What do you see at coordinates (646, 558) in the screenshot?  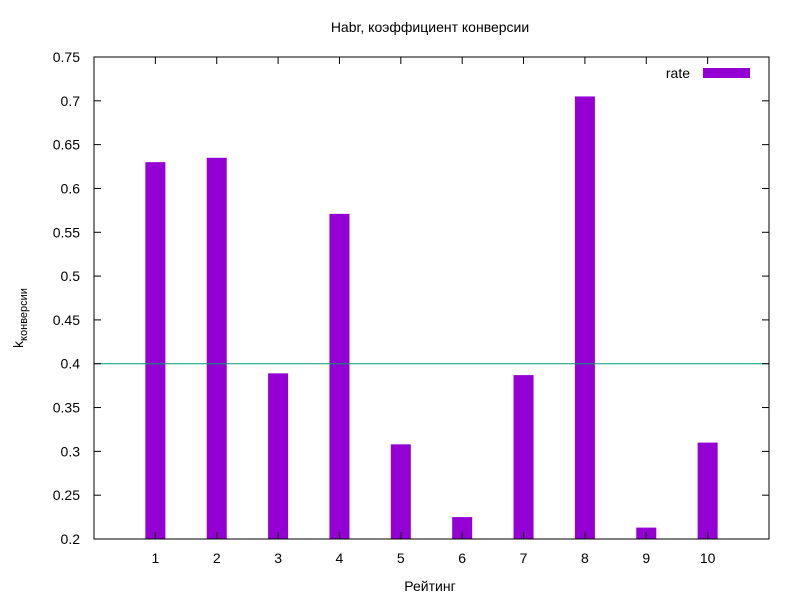 I see `x-tick-label-9: 9` at bounding box center [646, 558].